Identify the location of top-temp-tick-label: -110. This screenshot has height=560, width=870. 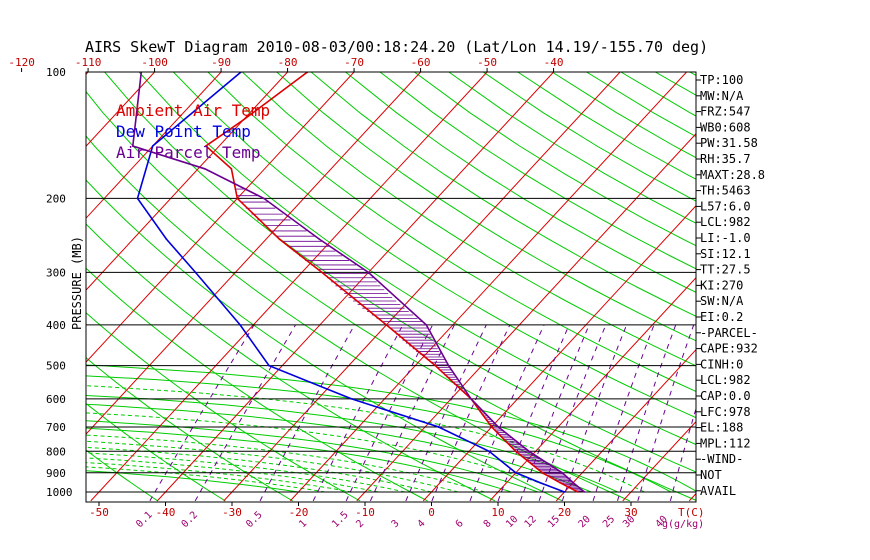
(88, 62).